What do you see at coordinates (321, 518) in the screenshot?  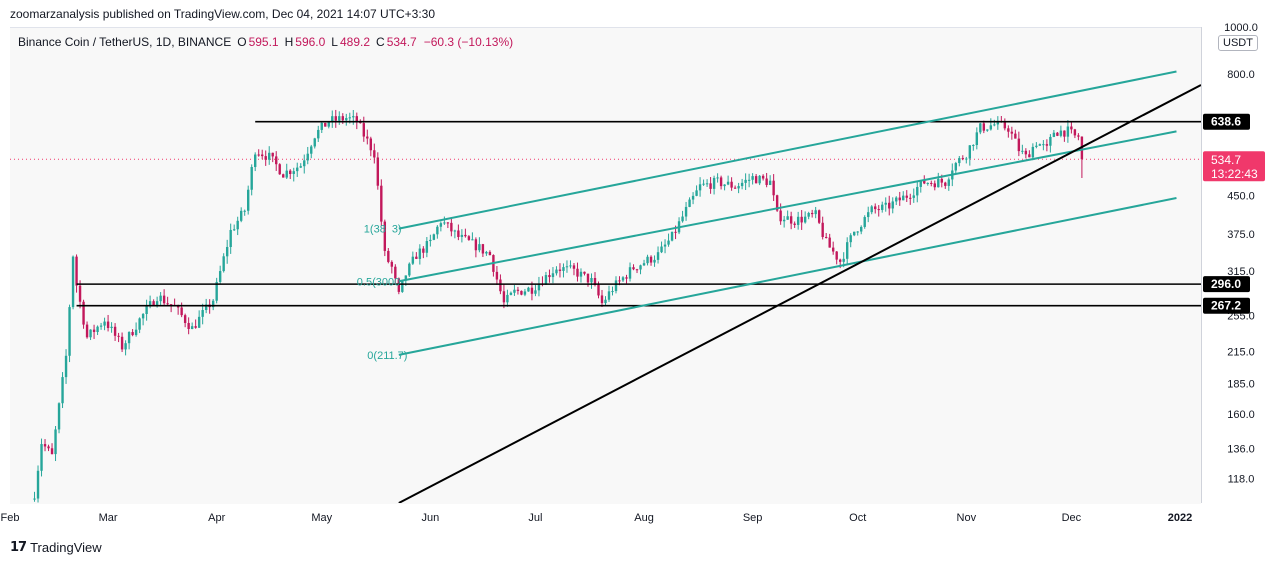 I see `x-tick-label: May` at bounding box center [321, 518].